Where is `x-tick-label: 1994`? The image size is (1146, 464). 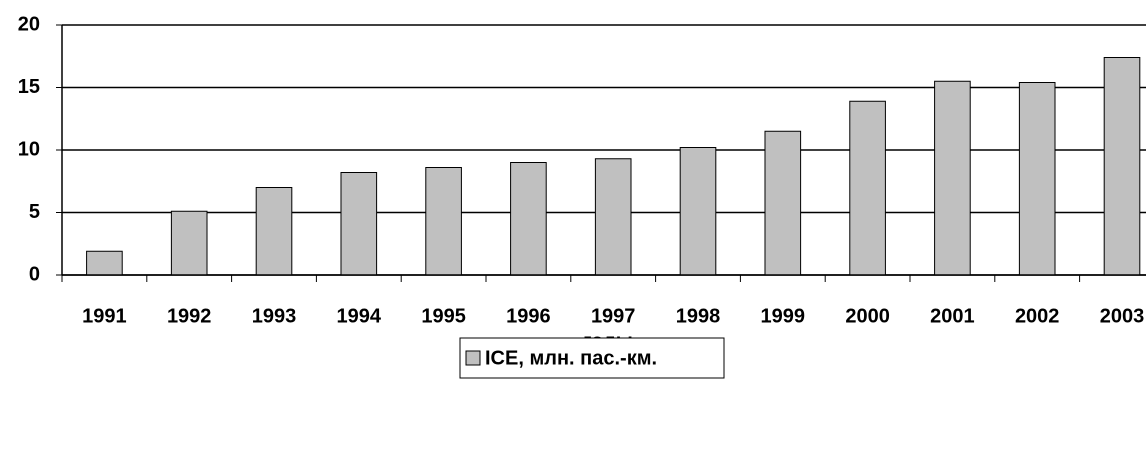
x-tick-label: 1994 is located at coordinates (359, 316).